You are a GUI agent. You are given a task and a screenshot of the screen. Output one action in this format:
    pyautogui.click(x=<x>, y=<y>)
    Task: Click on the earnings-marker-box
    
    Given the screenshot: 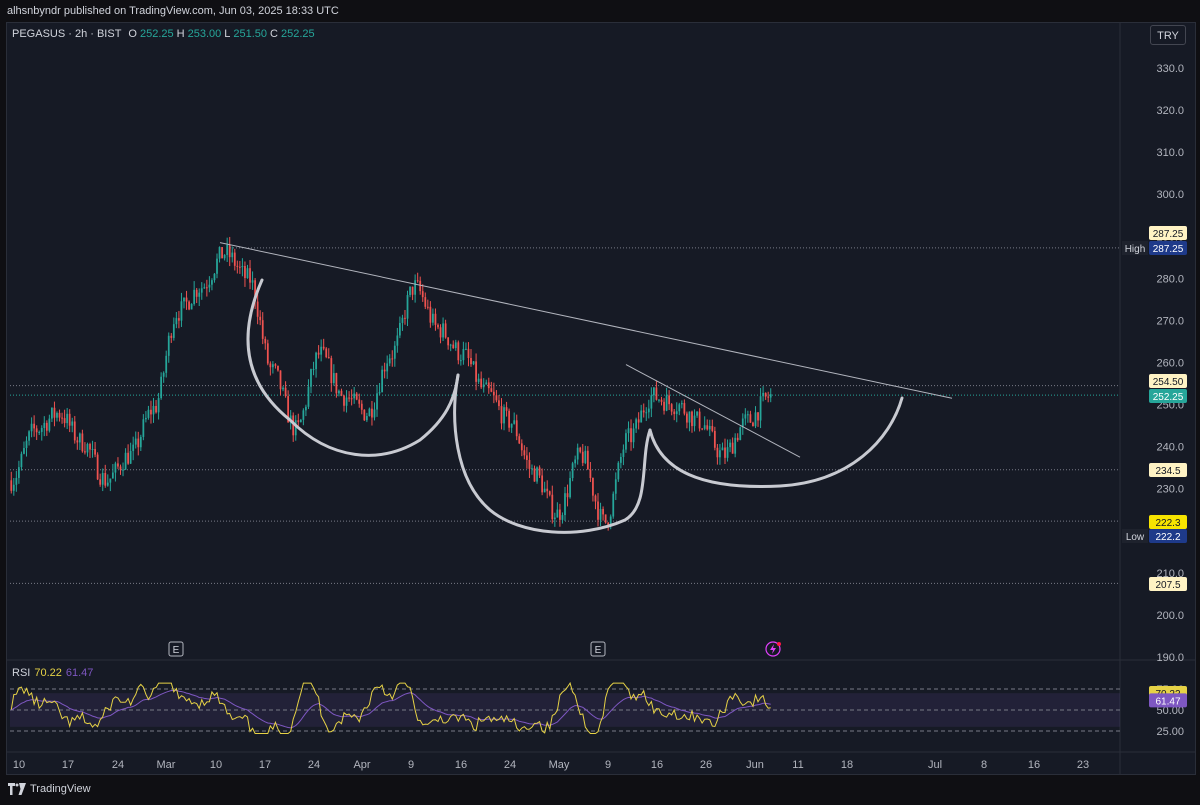 What is the action you would take?
    pyautogui.click(x=598, y=649)
    